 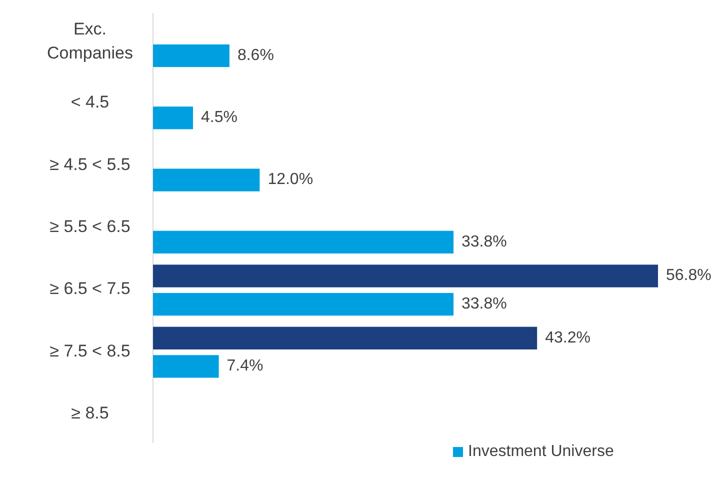 I want to click on y-tick-label: ≥ 8.5, so click(x=90, y=413).